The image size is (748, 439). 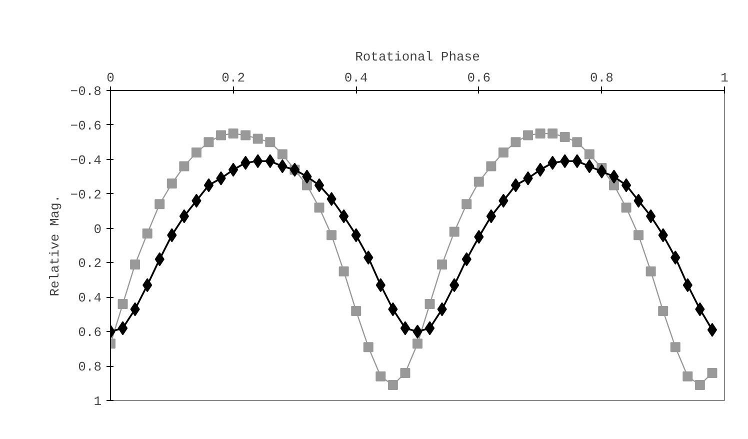 What do you see at coordinates (86, 91) in the screenshot?
I see `y-tick-label: −0.8` at bounding box center [86, 91].